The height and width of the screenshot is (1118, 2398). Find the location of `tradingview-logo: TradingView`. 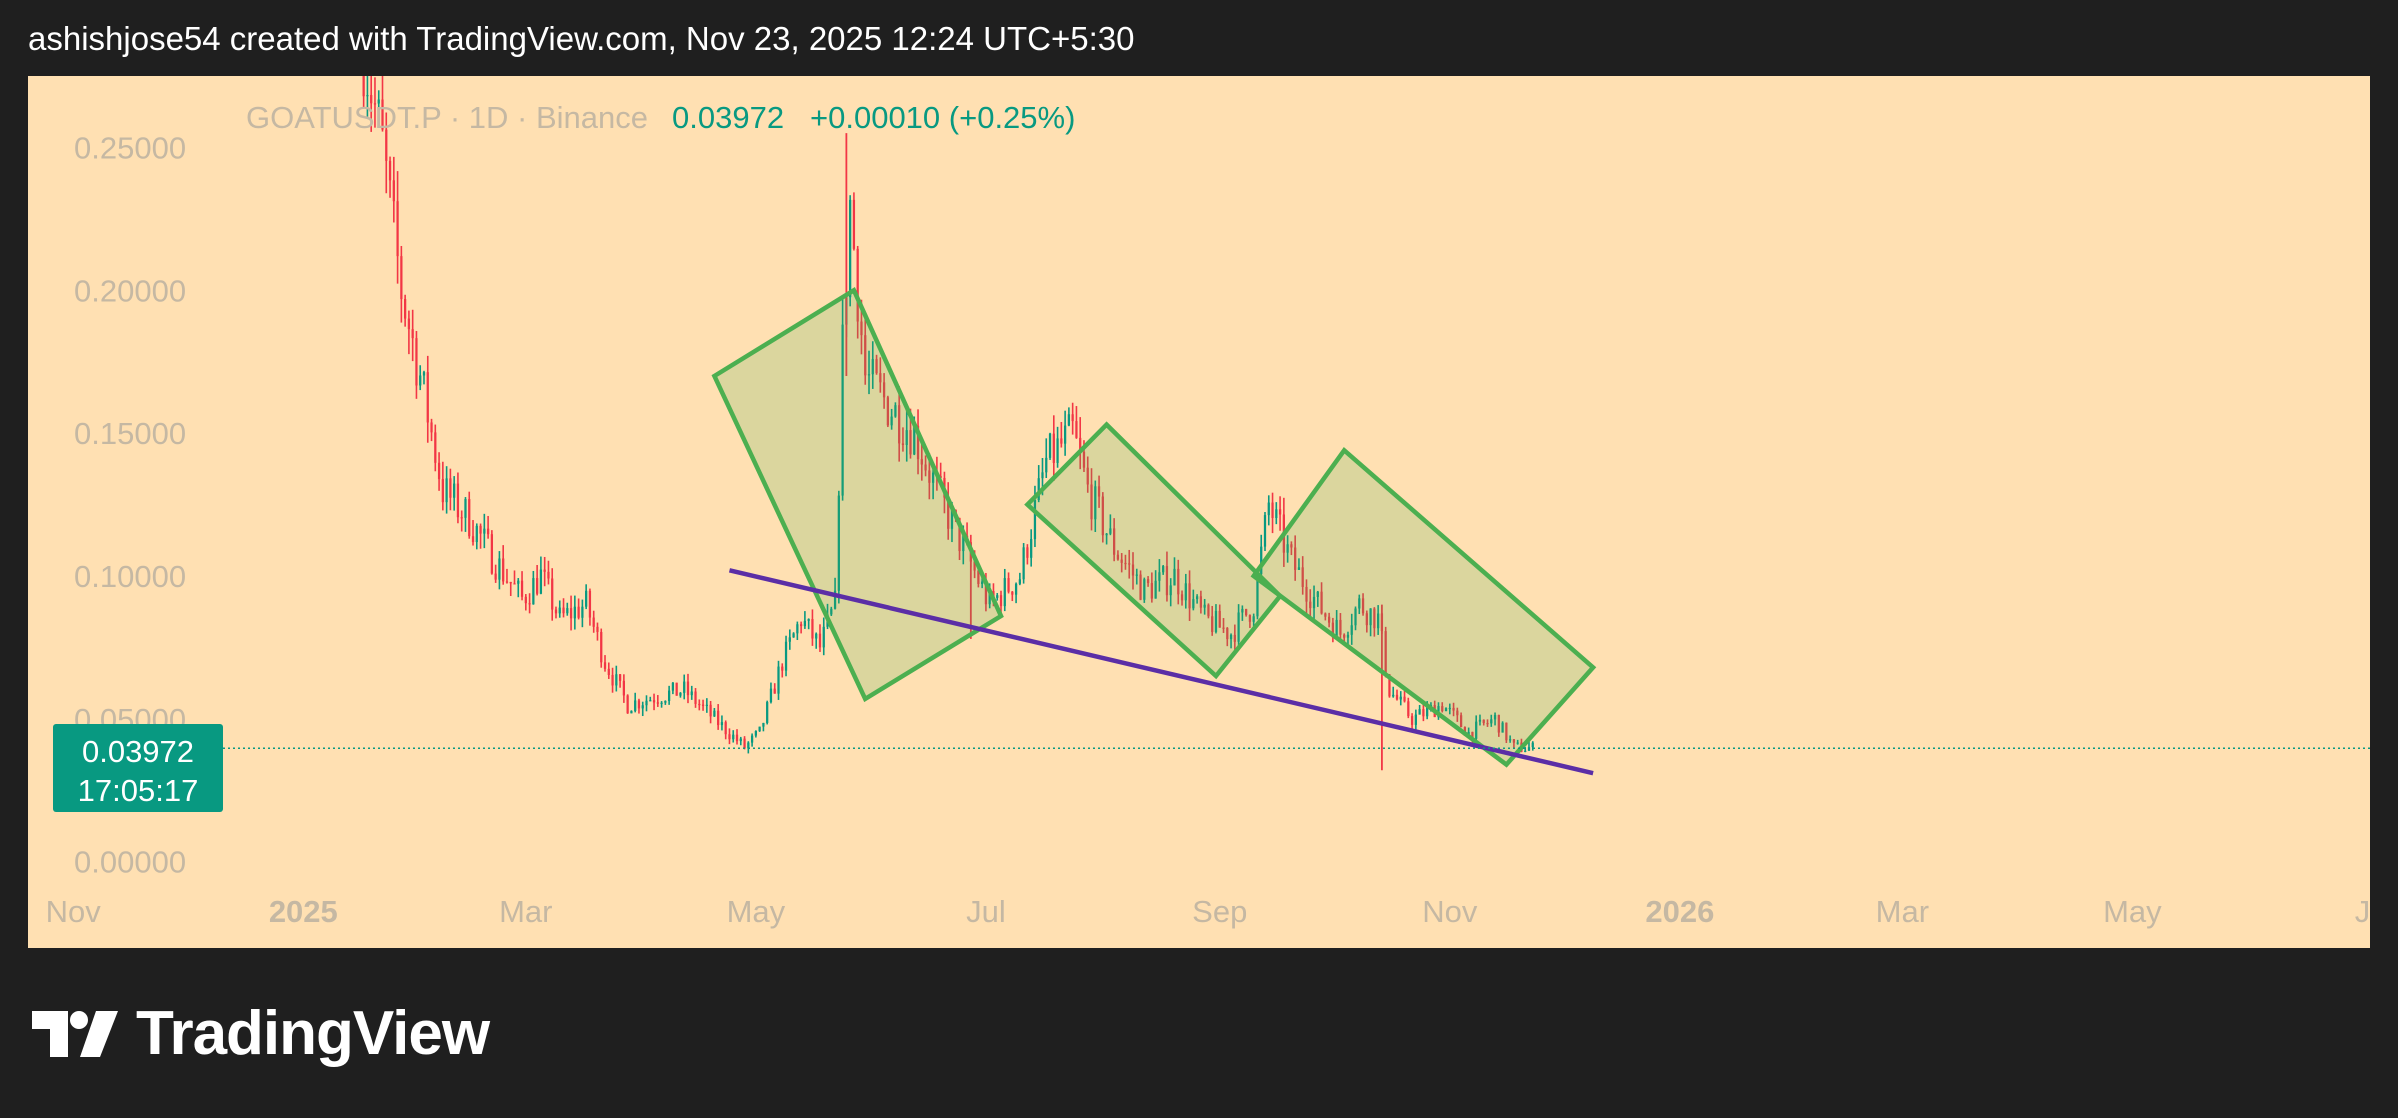

tradingview-logo: TradingView is located at coordinates (261, 1033).